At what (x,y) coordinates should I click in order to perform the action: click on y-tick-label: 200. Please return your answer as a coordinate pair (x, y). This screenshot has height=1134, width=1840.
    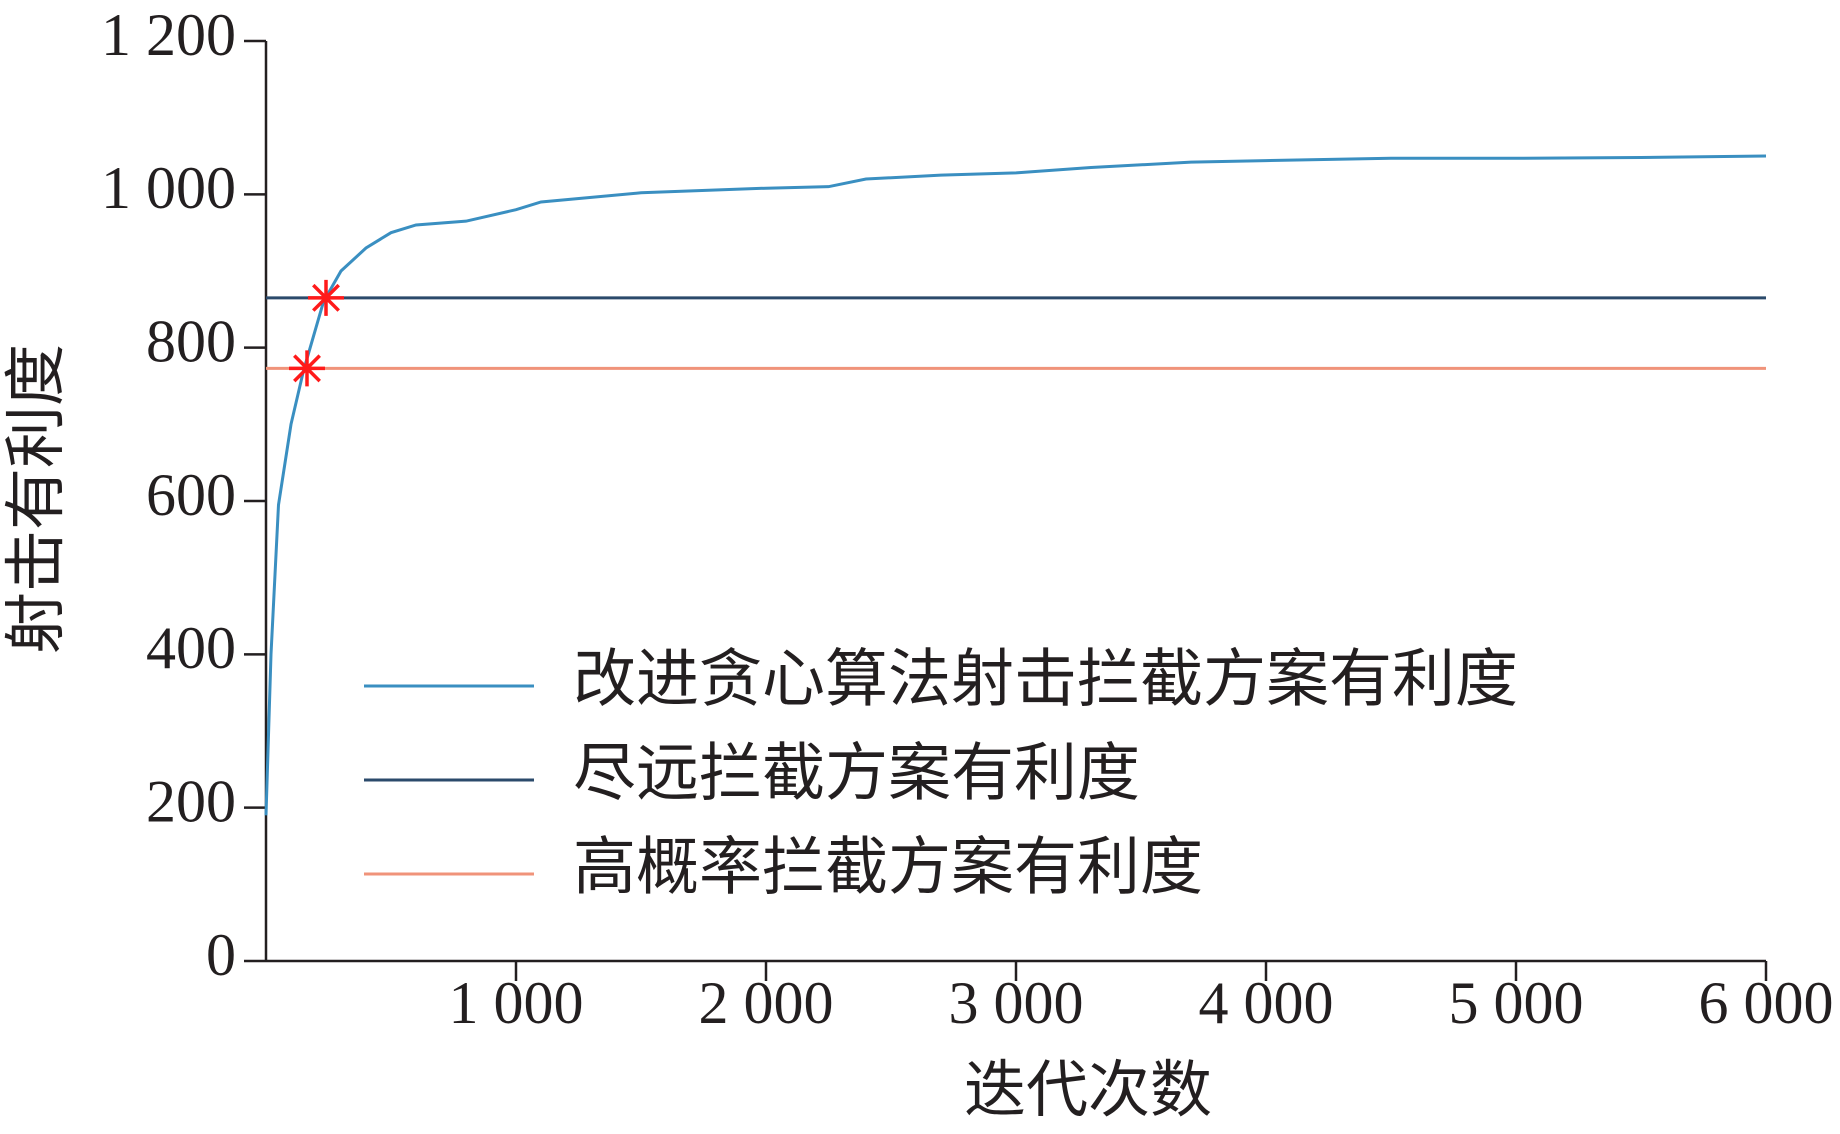
    Looking at the image, I should click on (191, 801).